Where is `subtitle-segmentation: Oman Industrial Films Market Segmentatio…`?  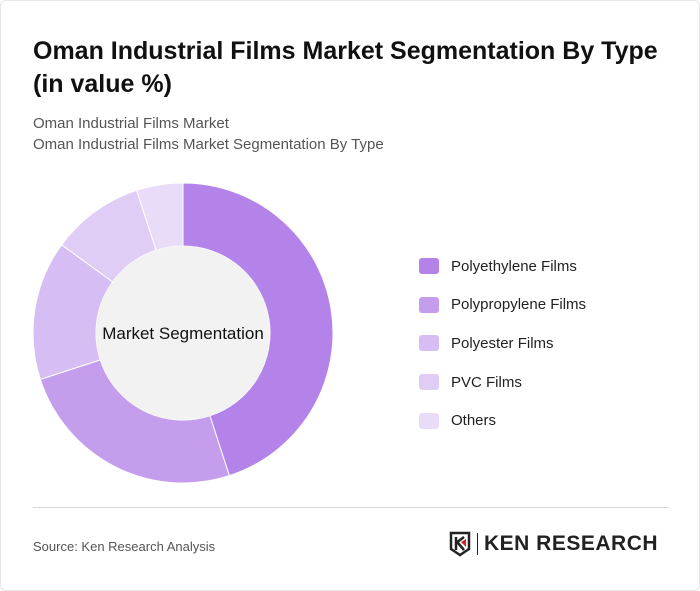
subtitle-segmentation: Oman Industrial Films Market Segmentatio… is located at coordinates (208, 144).